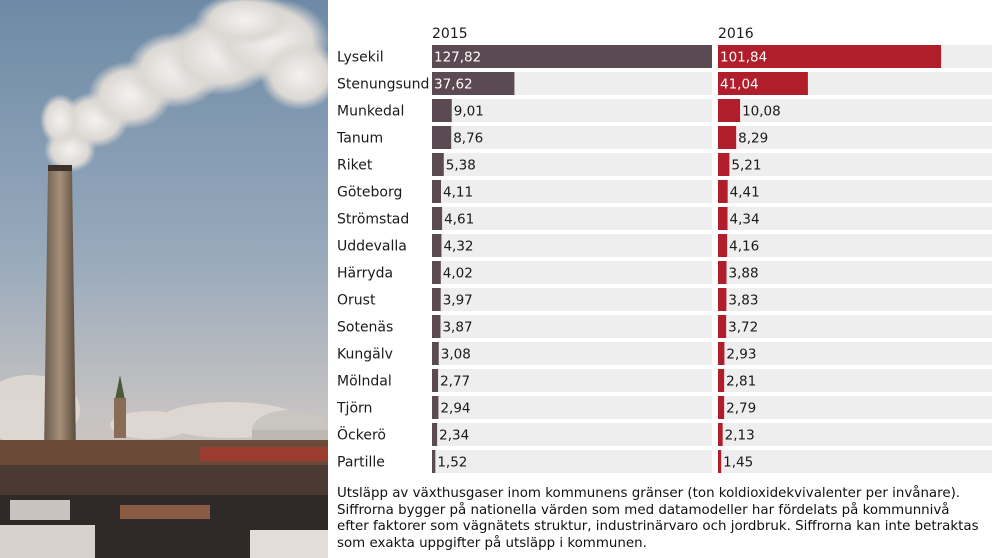 This screenshot has height=558, width=992. Describe the element at coordinates (361, 435) in the screenshot. I see `category-label: Öckerö` at that location.